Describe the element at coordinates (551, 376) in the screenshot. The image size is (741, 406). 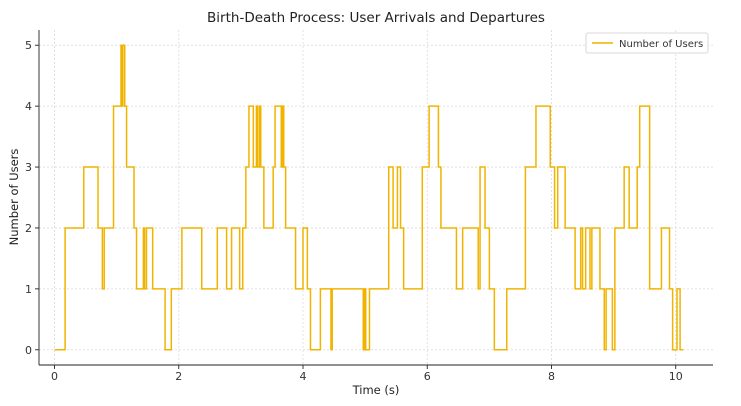
I see `x-tick-label: 8` at that location.